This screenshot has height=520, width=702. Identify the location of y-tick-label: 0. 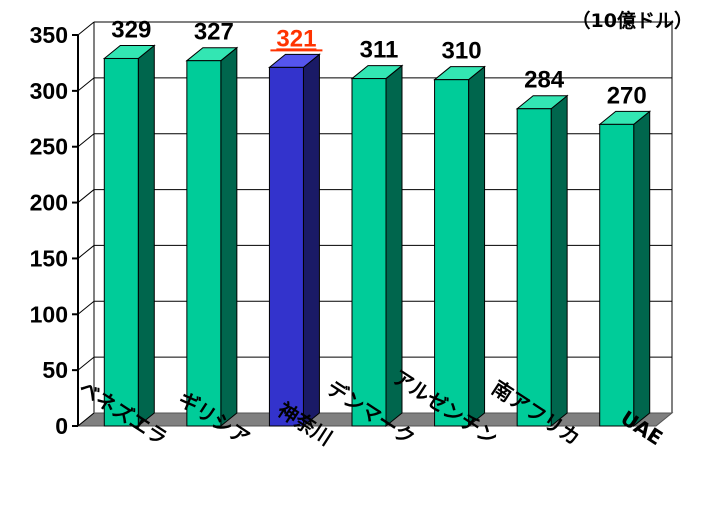
(61, 426).